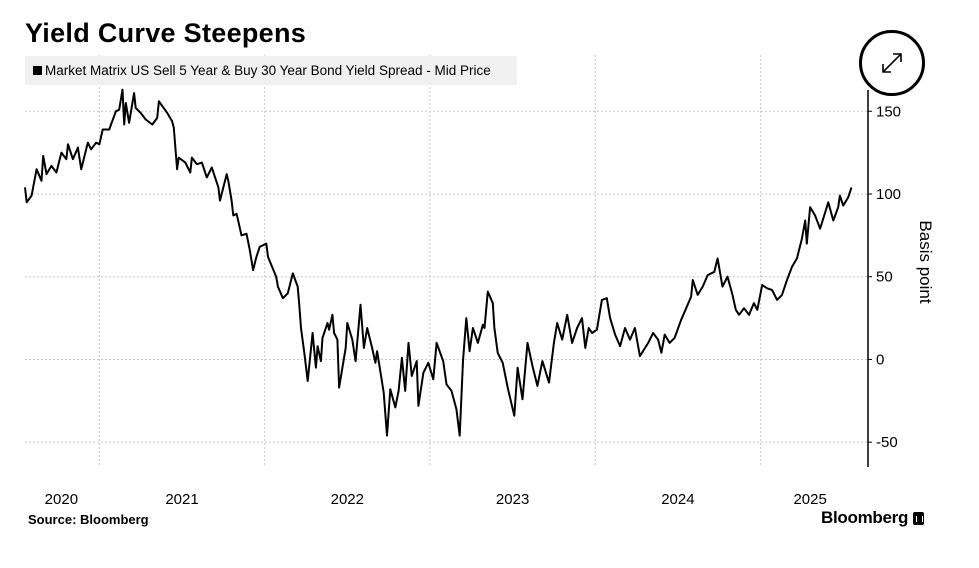  Describe the element at coordinates (677, 499) in the screenshot. I see `x-tick-label: 2024` at that location.